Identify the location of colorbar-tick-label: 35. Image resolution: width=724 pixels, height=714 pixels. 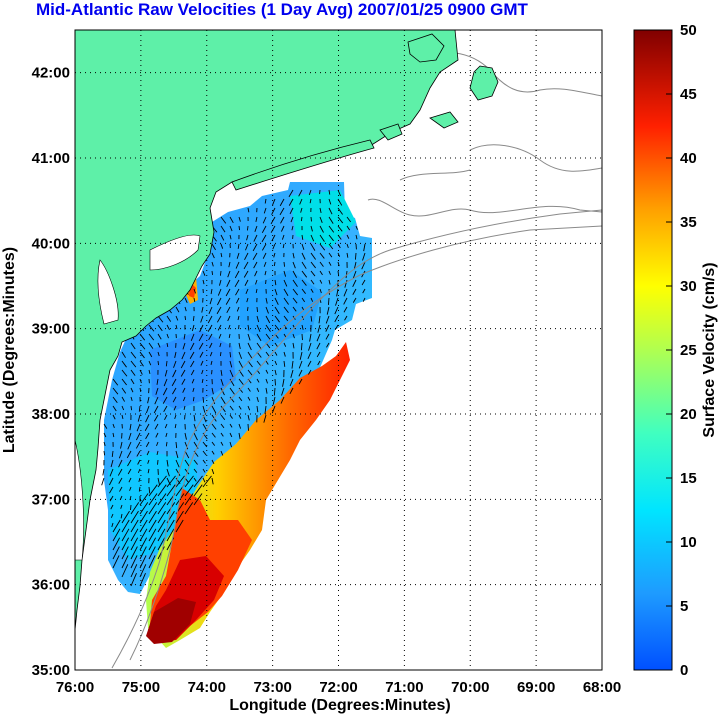
(688, 222).